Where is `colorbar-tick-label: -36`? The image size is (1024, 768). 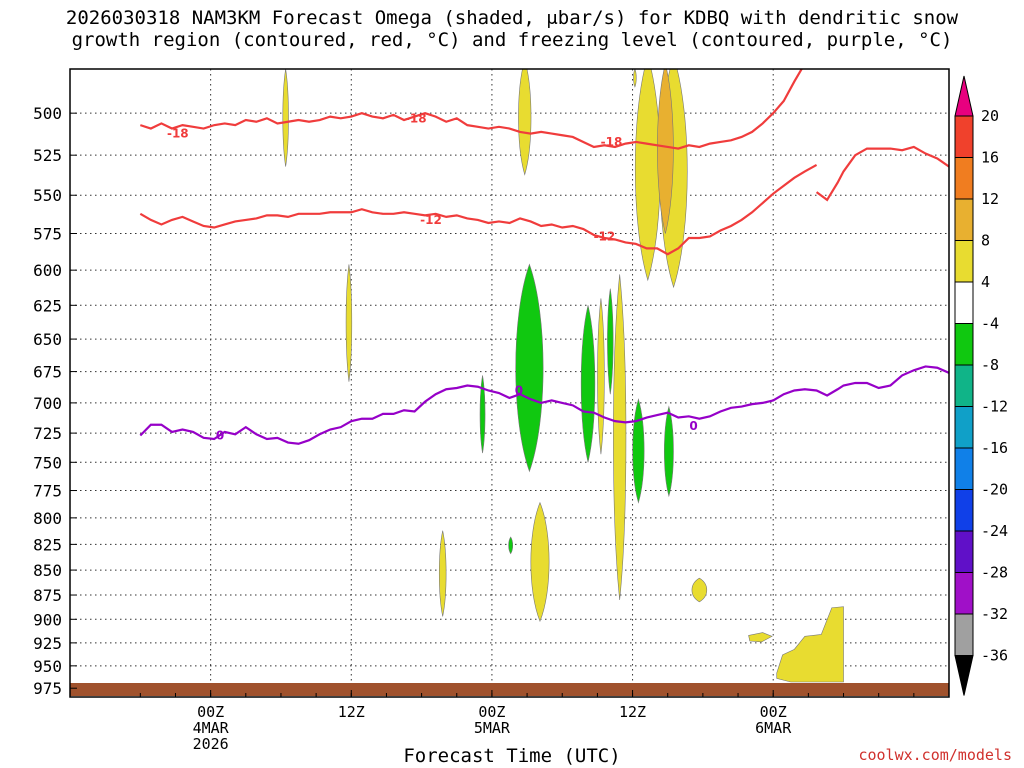 colorbar-tick-label: -36 is located at coordinates (994, 656).